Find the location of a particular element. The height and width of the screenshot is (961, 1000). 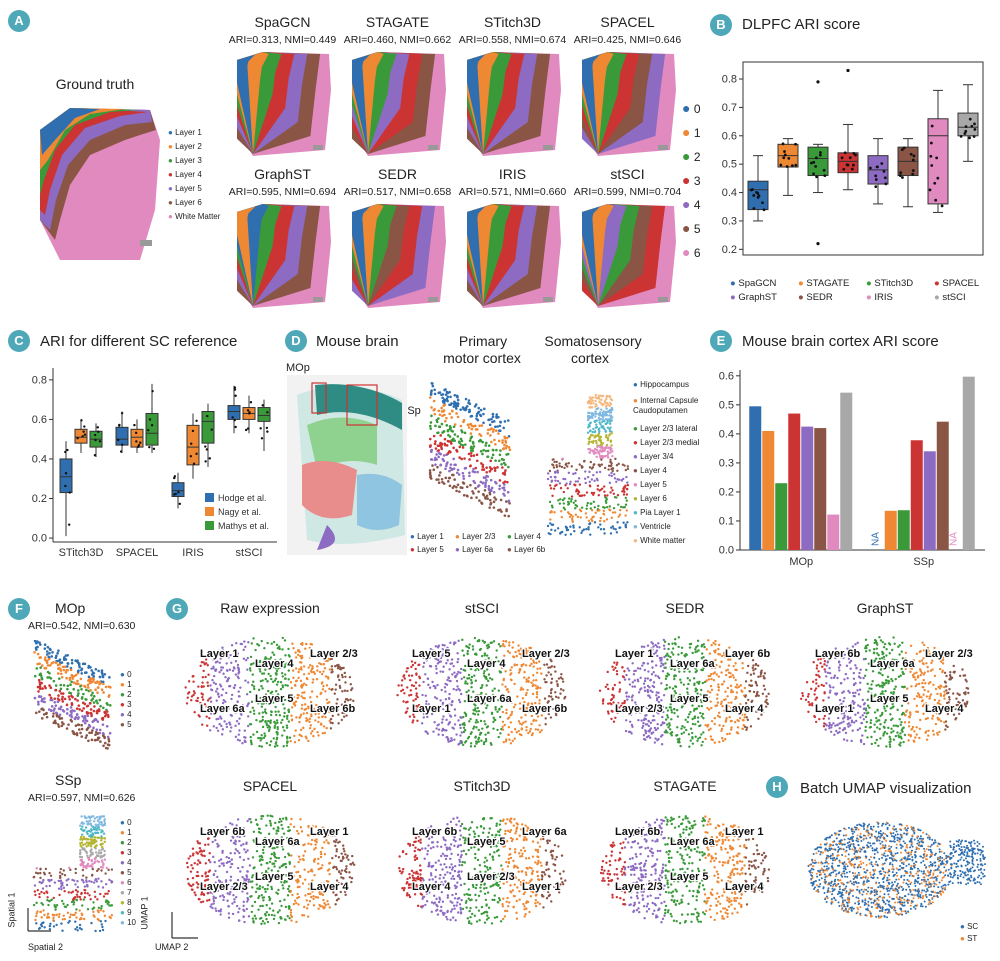

box-stSCI is located at coordinates (968, 123).